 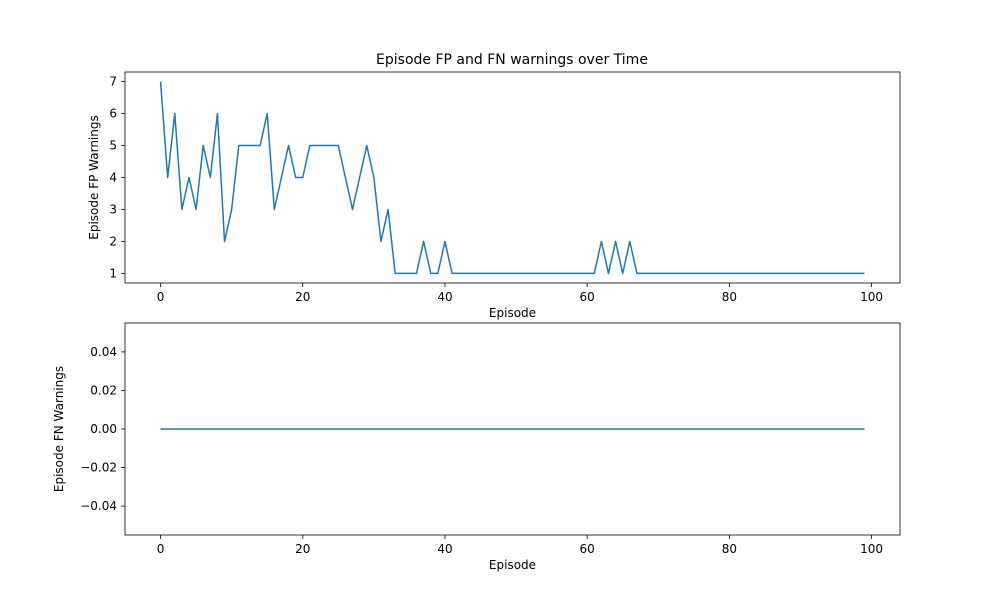 What do you see at coordinates (98, 506) in the screenshot?
I see `y-tick-label: −0.04` at bounding box center [98, 506].